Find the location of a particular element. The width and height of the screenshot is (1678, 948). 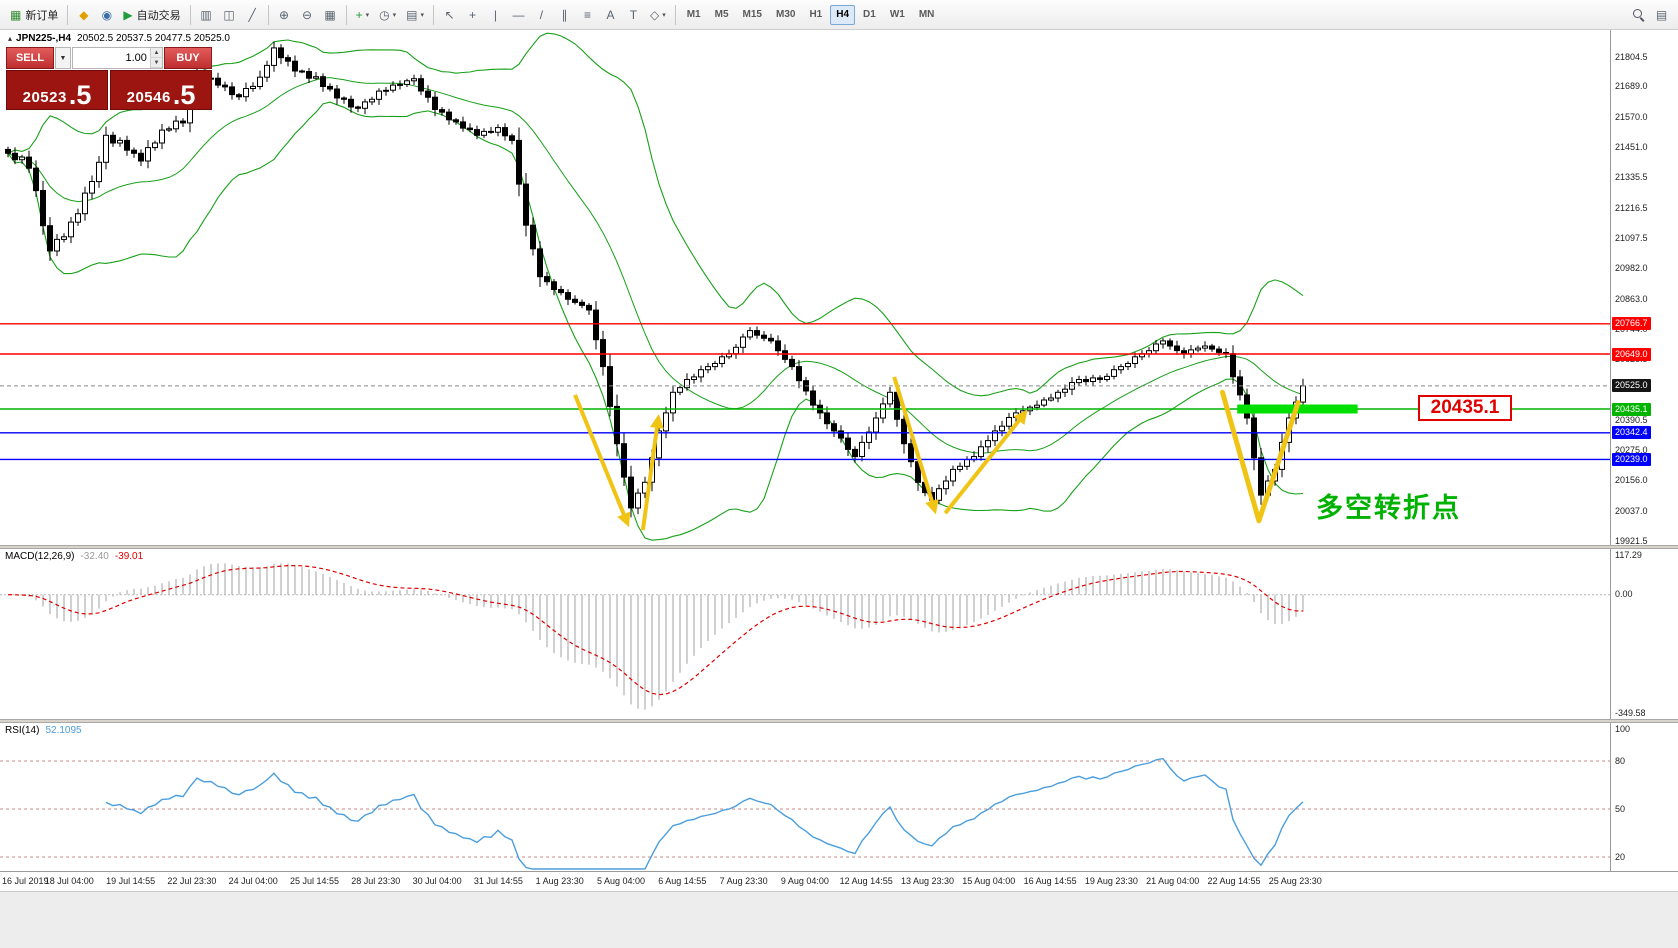

rsi-chart is located at coordinates (805, 797).